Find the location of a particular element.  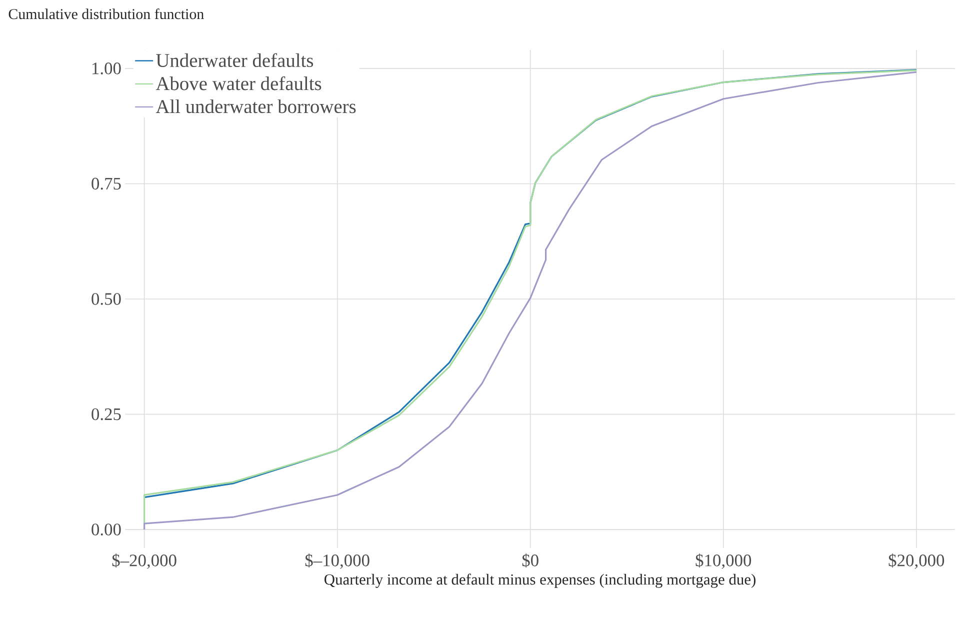

x-axis-title: Quarterly income at default minus expenses (including mortgage due) is located at coordinates (540, 581).